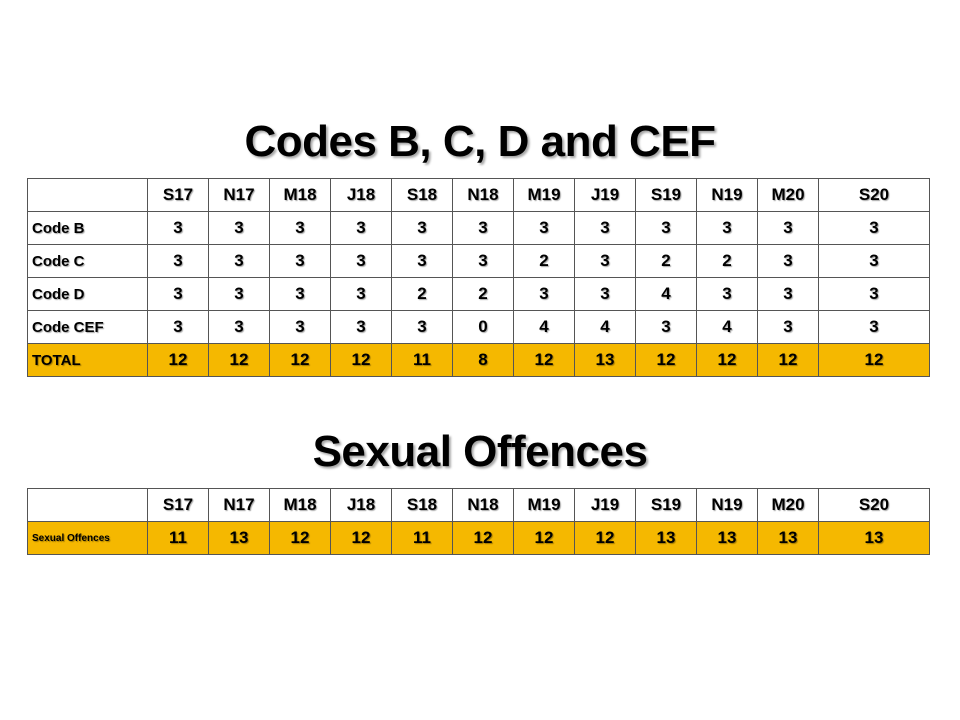 This screenshot has width=960, height=720. What do you see at coordinates (480, 141) in the screenshot?
I see `section-title-codes: Codes B, C, D and CEF` at bounding box center [480, 141].